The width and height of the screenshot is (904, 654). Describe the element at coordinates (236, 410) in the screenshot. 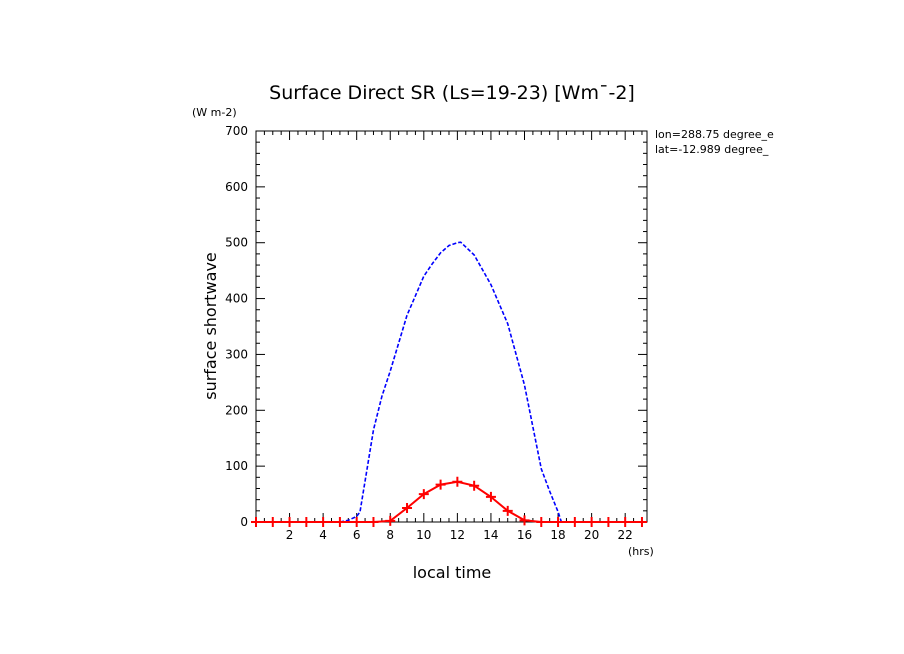

I see `y-tick-label: 200` at that location.